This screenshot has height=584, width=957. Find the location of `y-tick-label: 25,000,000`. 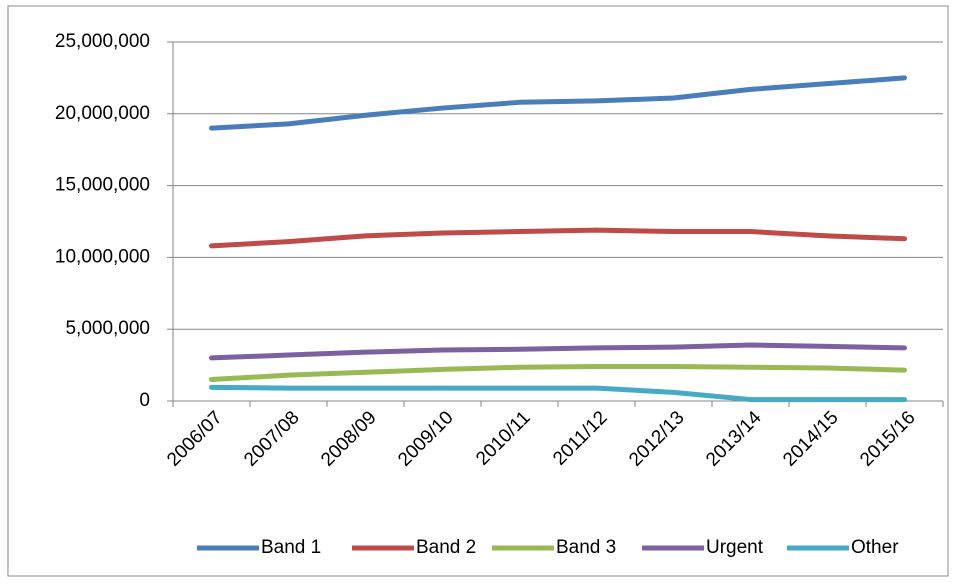

y-tick-label: 25,000,000 is located at coordinates (102, 41).